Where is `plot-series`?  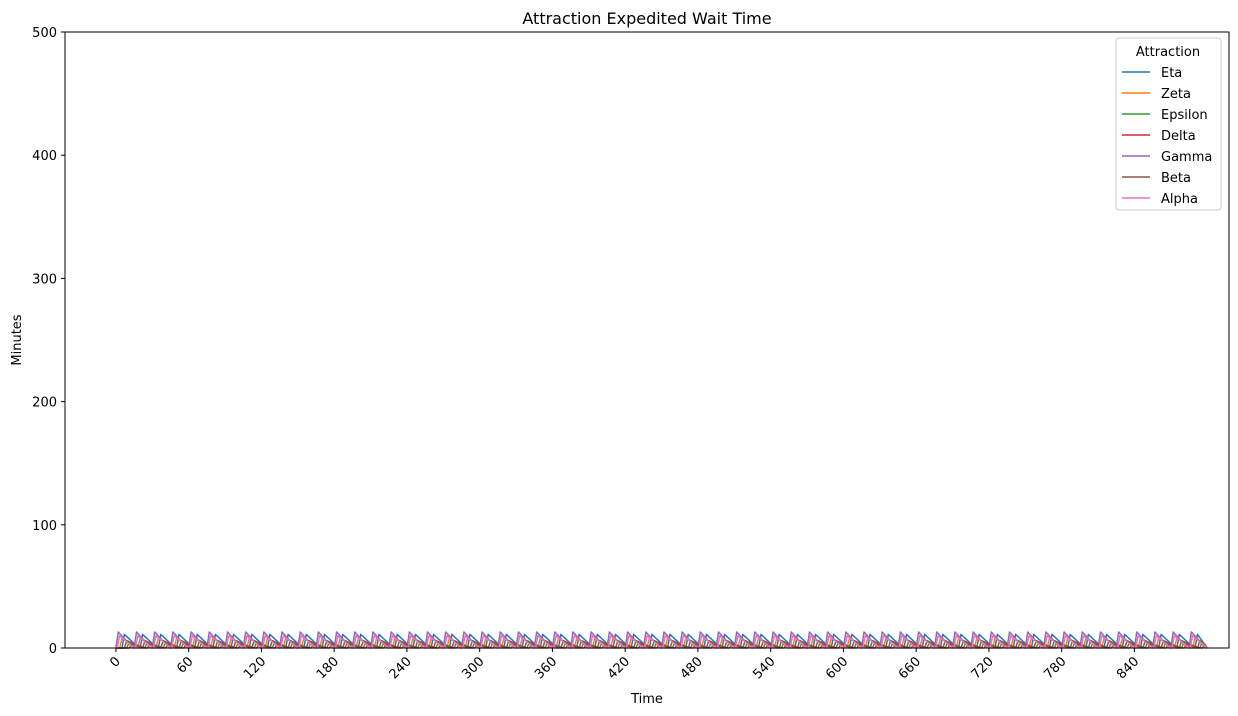 plot-series is located at coordinates (661, 640).